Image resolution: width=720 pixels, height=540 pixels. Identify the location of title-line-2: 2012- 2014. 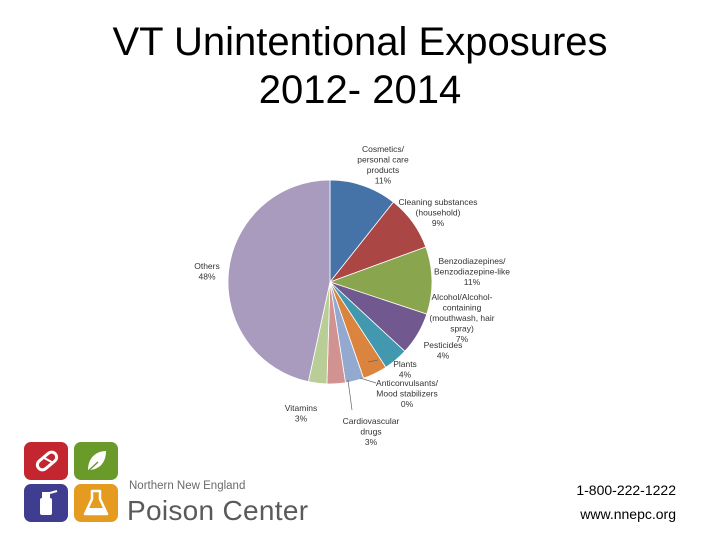
(360, 90).